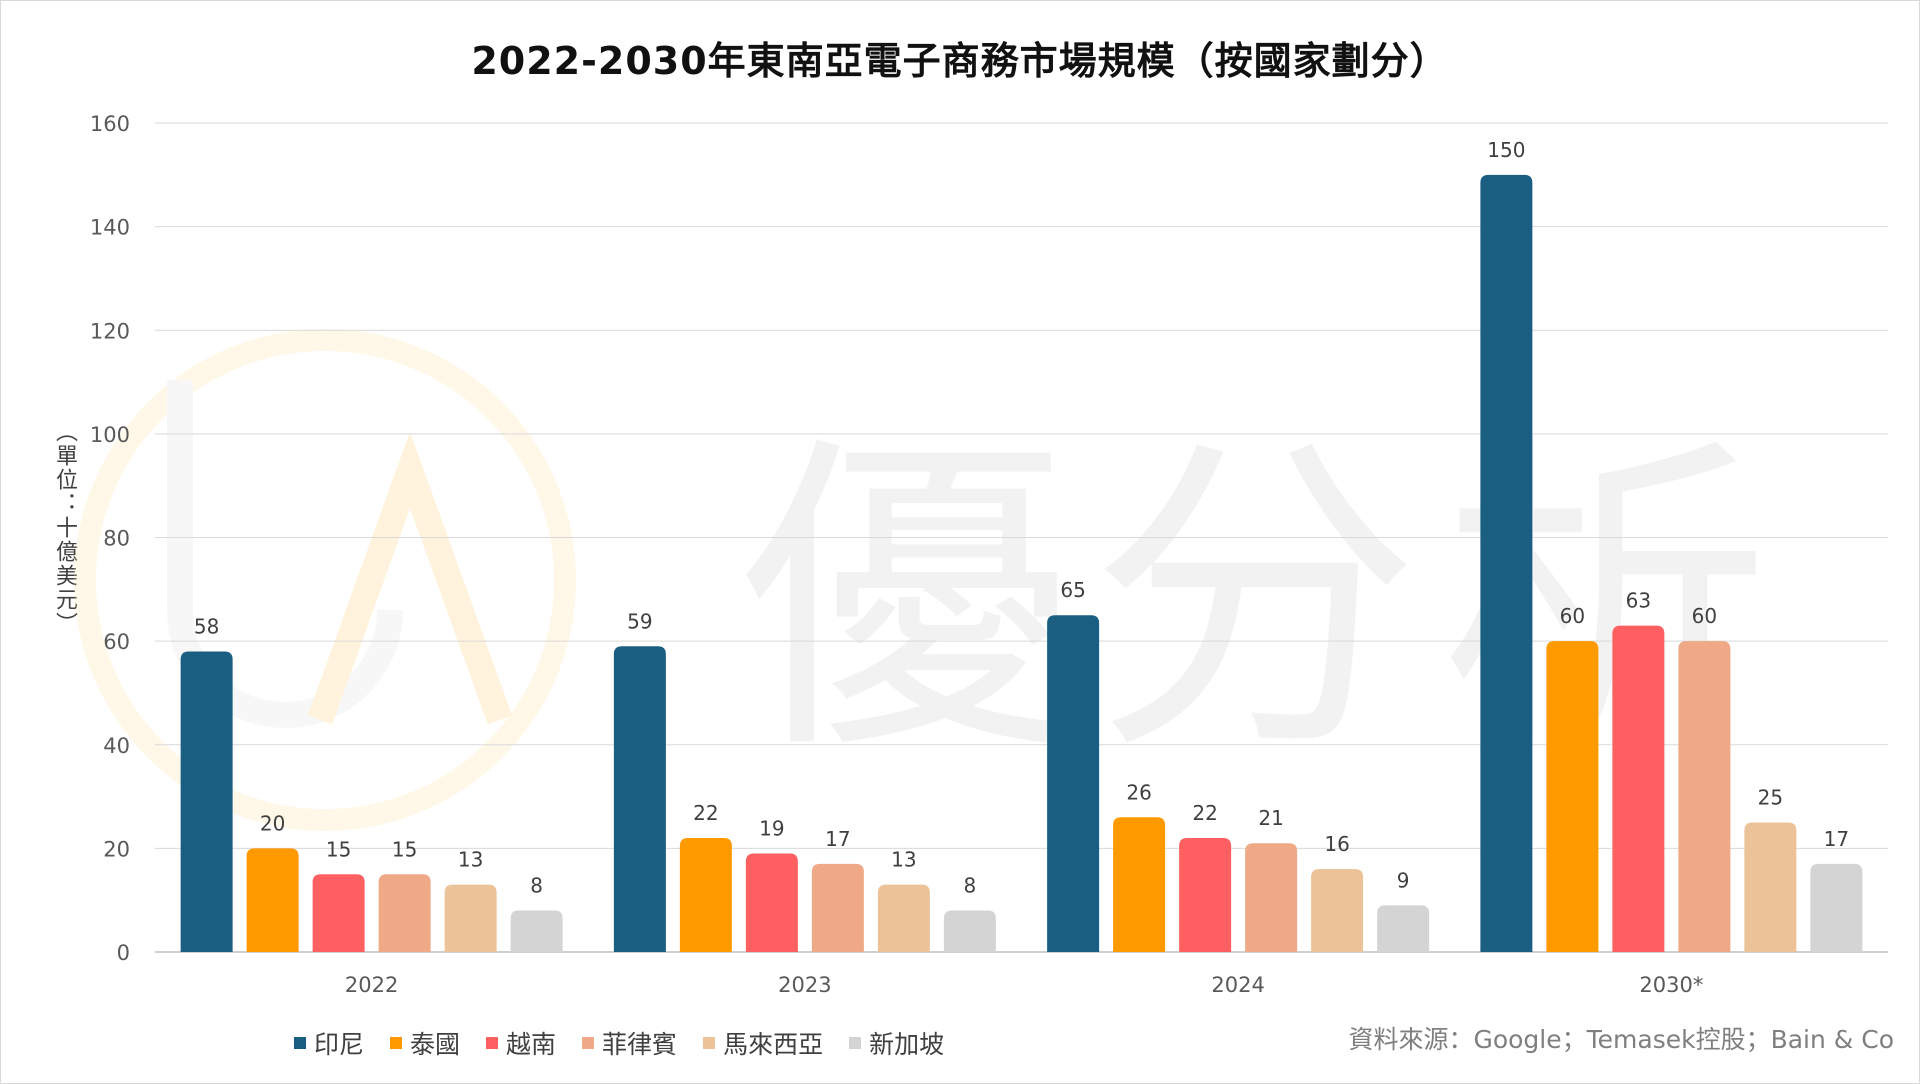 Image resolution: width=1920 pixels, height=1084 pixels. Describe the element at coordinates (272, 823) in the screenshot. I see `data-label: 20` at that location.